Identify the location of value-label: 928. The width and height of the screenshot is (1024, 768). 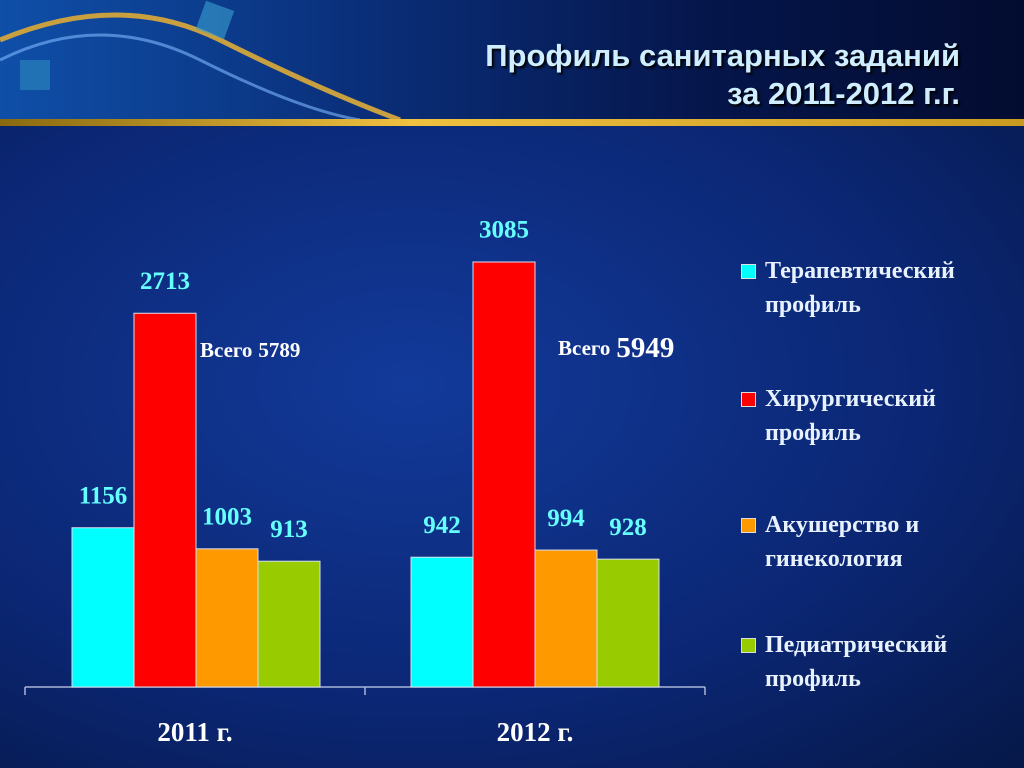
(628, 527).